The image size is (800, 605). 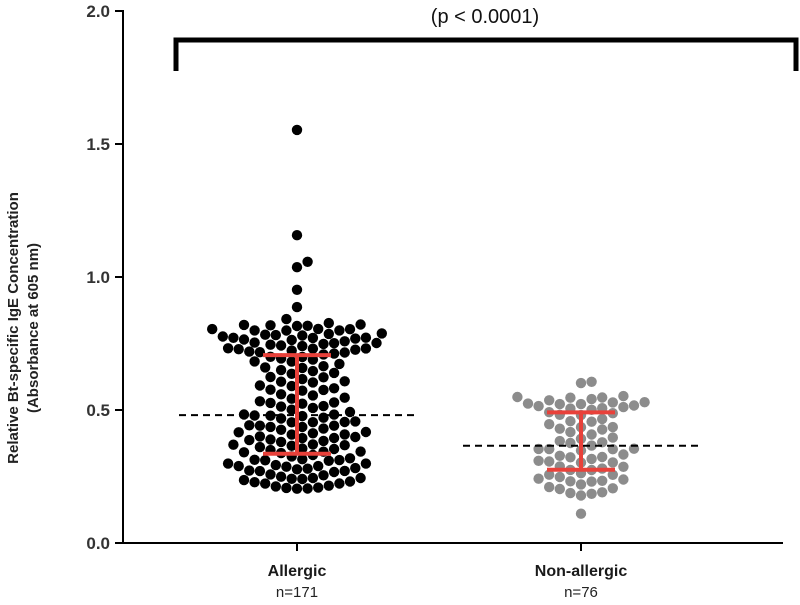 I want to click on n-label-allergic: n=171, so click(x=297, y=592).